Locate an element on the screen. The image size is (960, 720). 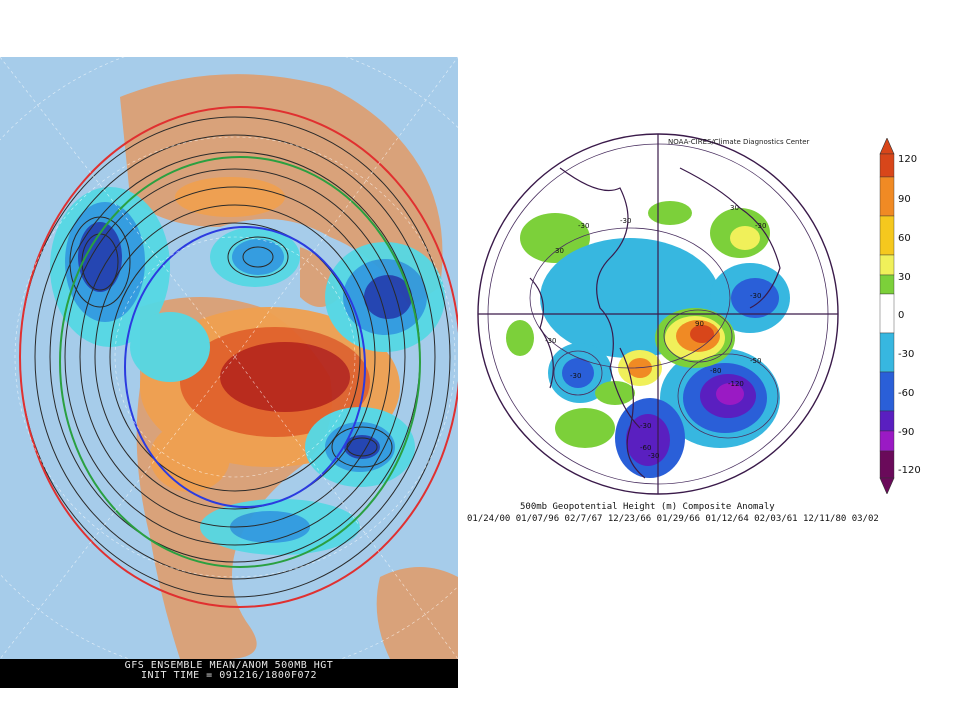
colorbar-tick: 90 is located at coordinates (904, 199).